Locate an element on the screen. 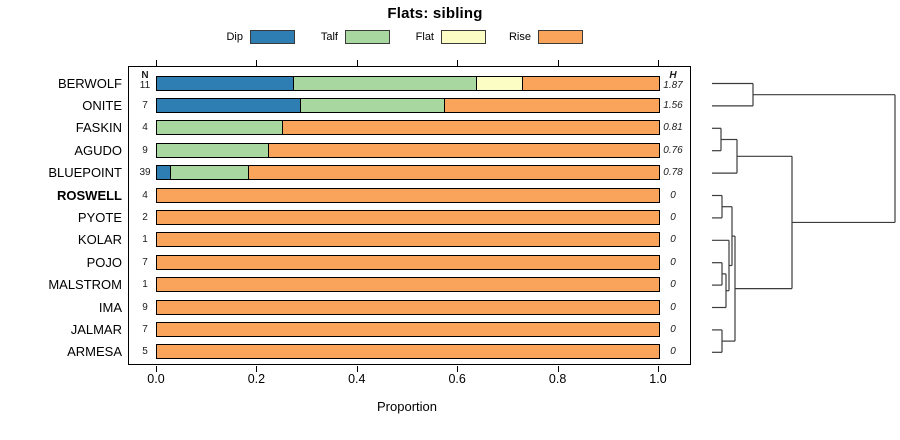 Image resolution: width=900 pixels, height=440 pixels. row-label-faskin: FASKIN is located at coordinates (98, 128).